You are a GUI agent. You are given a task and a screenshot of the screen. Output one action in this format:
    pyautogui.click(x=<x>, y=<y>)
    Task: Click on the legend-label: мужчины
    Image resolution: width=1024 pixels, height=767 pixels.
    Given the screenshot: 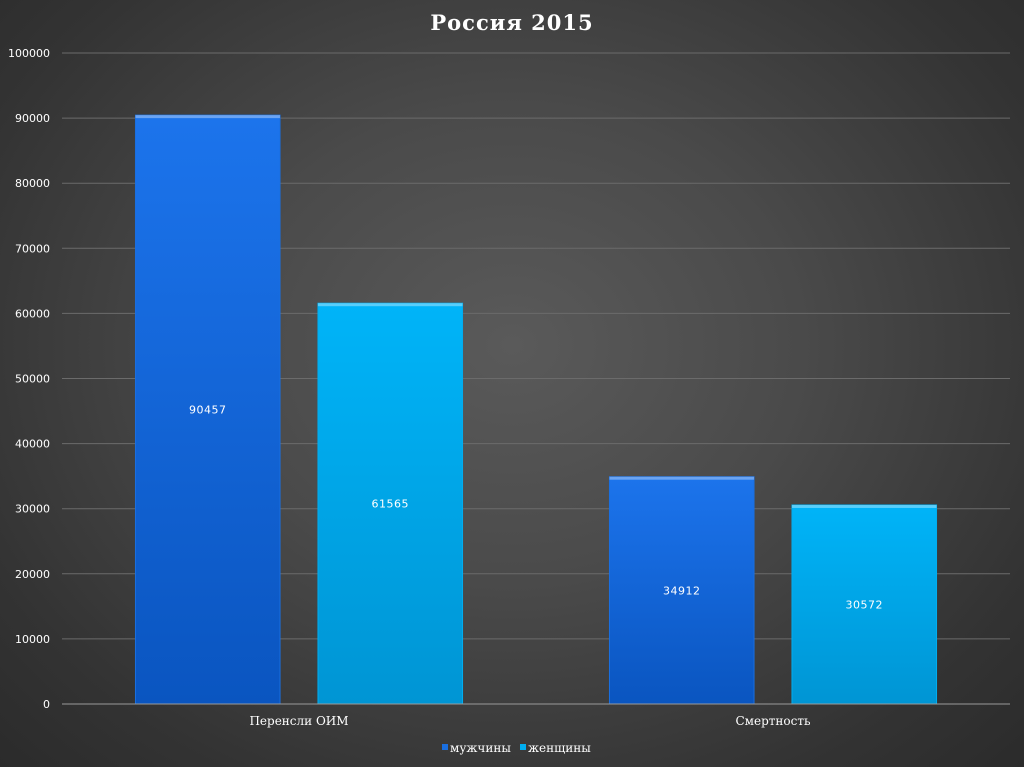 What is the action you would take?
    pyautogui.click(x=480, y=748)
    